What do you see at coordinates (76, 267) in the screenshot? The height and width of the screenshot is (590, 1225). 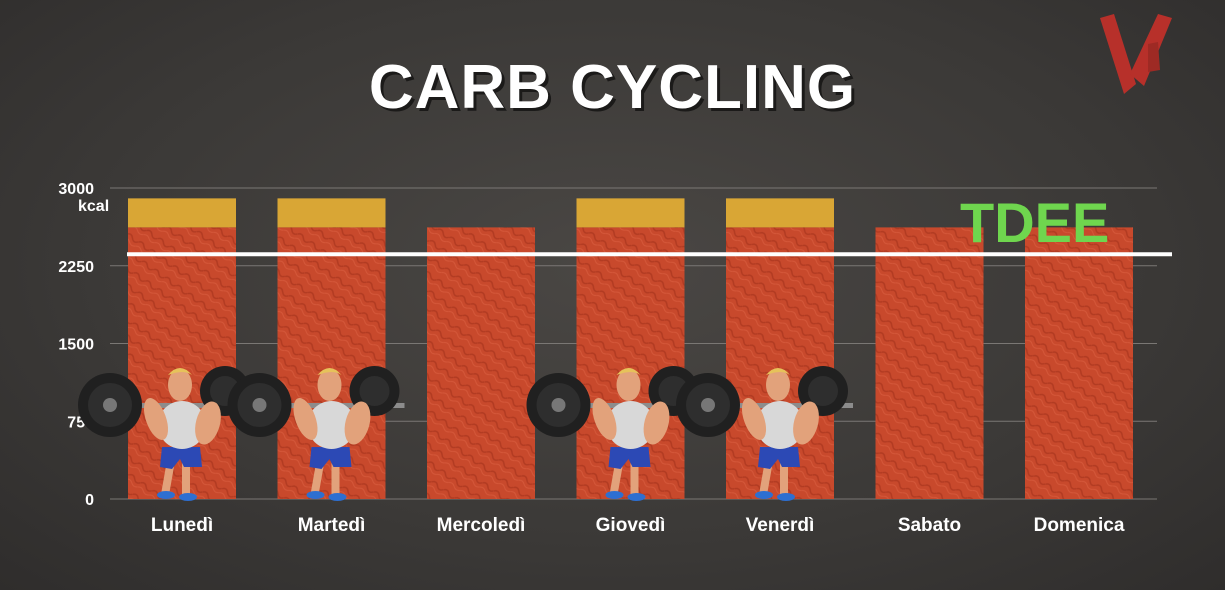 I see `y-tick-label: 2250` at bounding box center [76, 267].